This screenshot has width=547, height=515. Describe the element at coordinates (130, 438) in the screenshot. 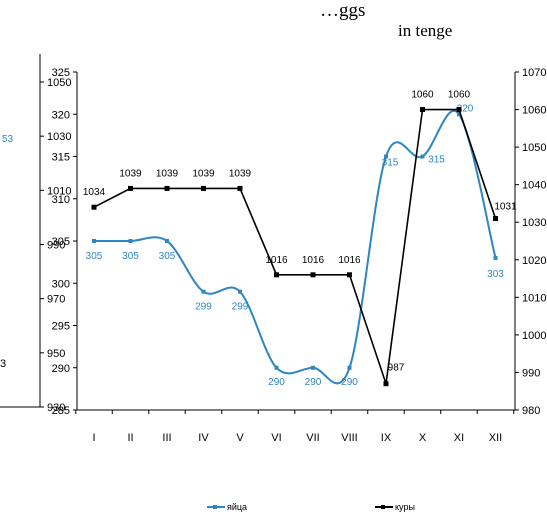

I see `x-tick-label: II` at that location.